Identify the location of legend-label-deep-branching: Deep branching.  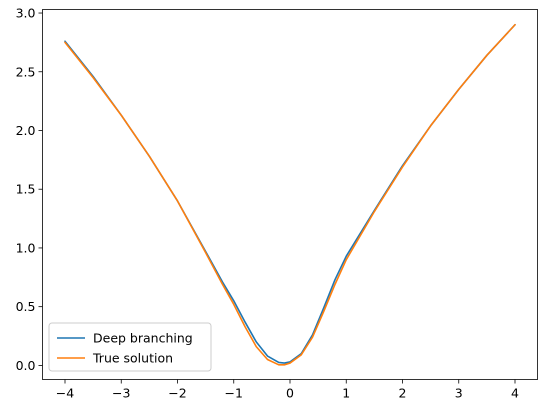
(143, 338).